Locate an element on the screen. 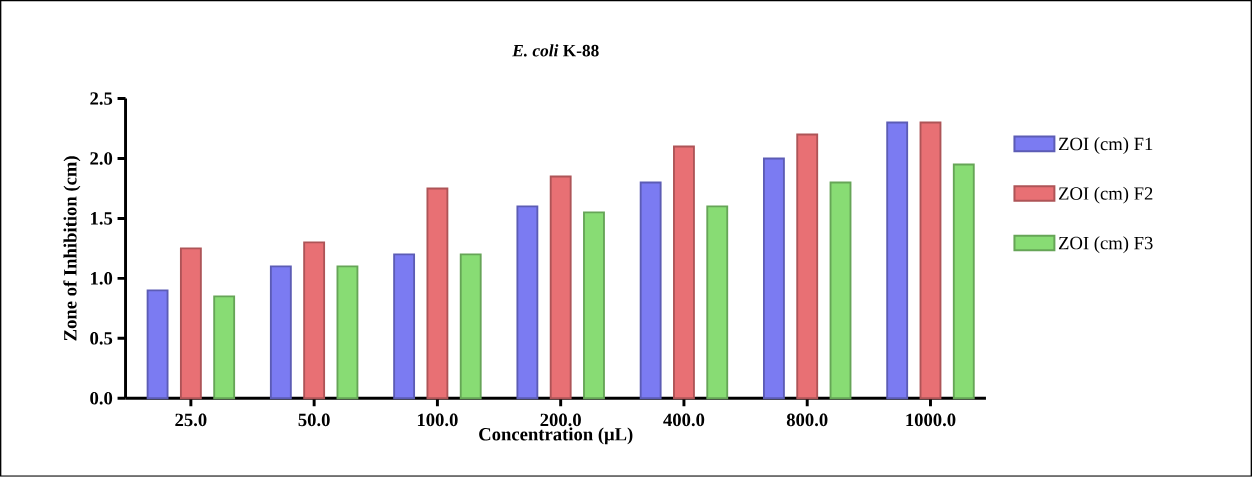 The height and width of the screenshot is (477, 1252). x-tick-label: 200.0 is located at coordinates (560, 420).